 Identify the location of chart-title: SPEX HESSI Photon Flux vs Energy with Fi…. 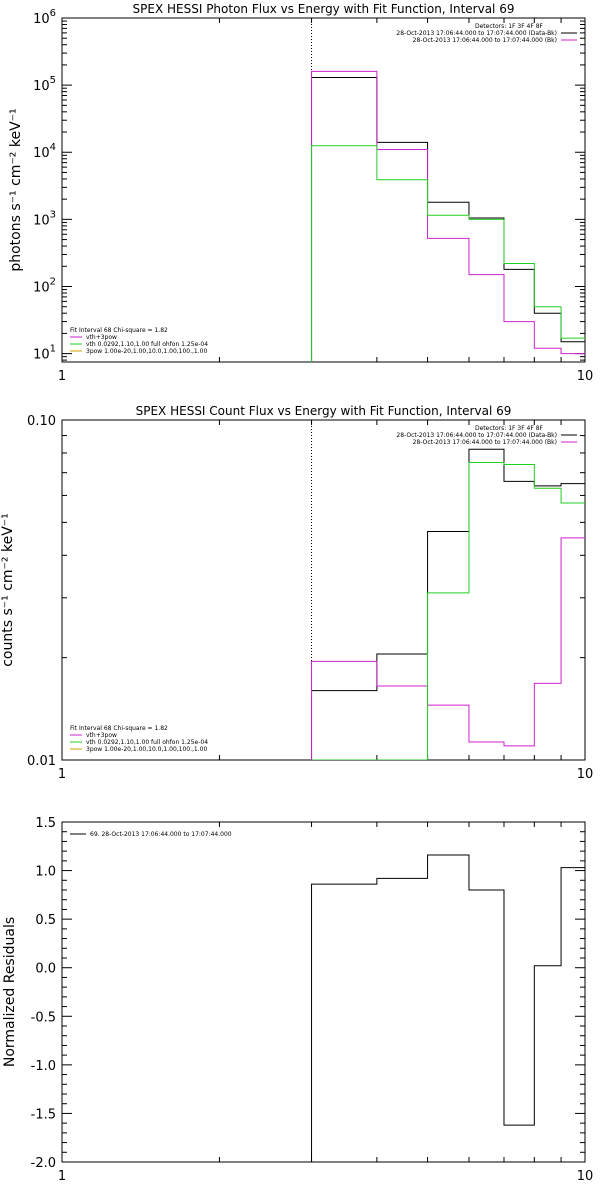
(324, 9).